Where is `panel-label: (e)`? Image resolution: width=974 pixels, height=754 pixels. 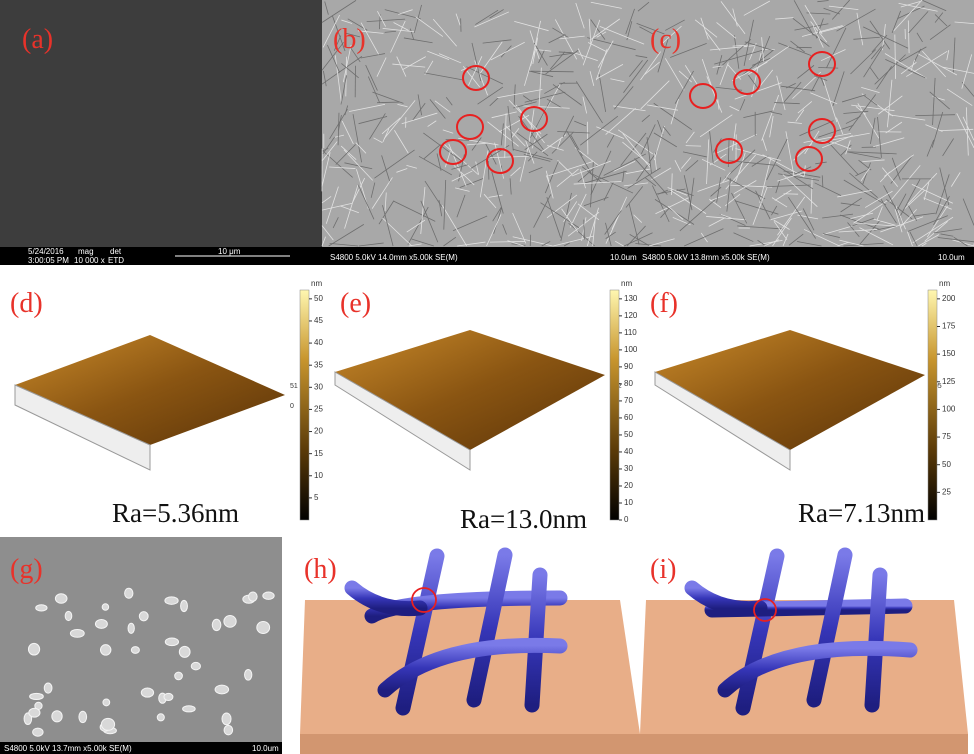 panel-label: (e) is located at coordinates (355, 303).